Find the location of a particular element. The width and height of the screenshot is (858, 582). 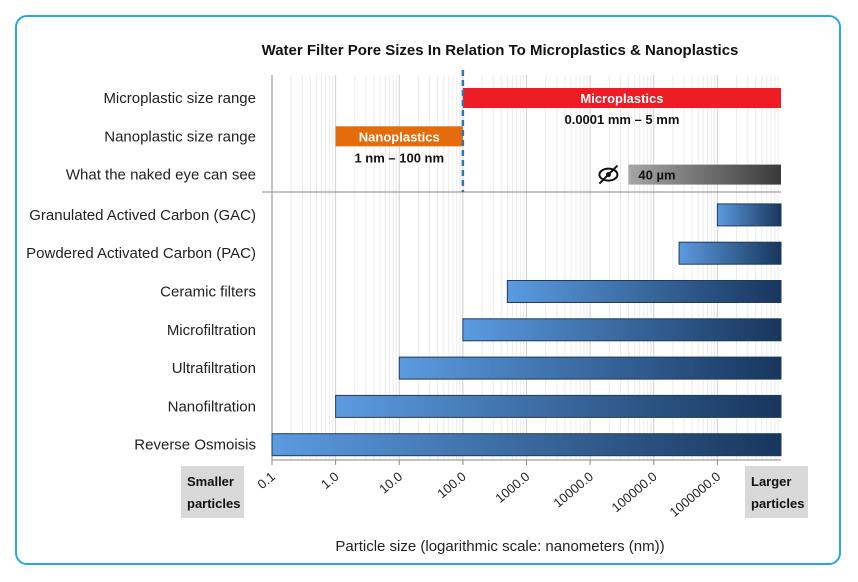

reference-bar-label: Nanoplastics is located at coordinates (399, 136).